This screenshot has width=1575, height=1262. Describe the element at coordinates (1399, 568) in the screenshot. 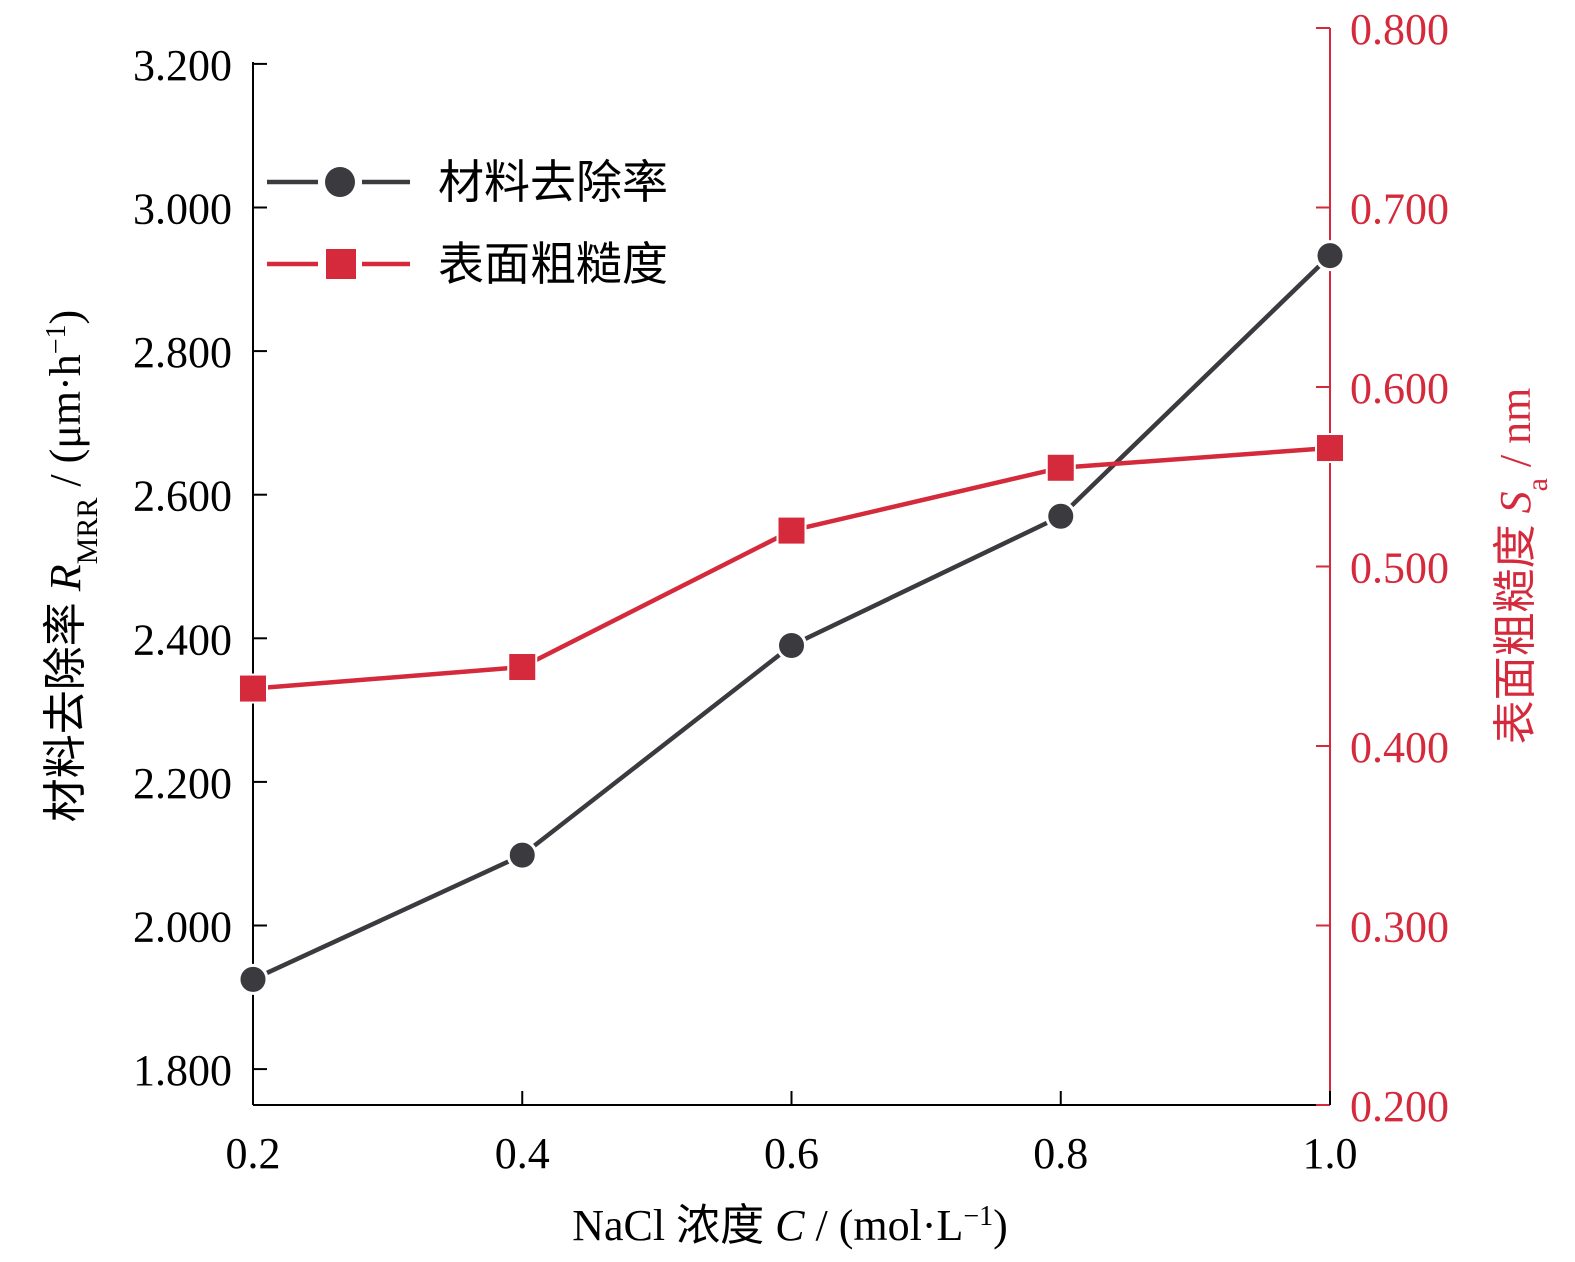

I see `right-tick-label: 0.500` at that location.